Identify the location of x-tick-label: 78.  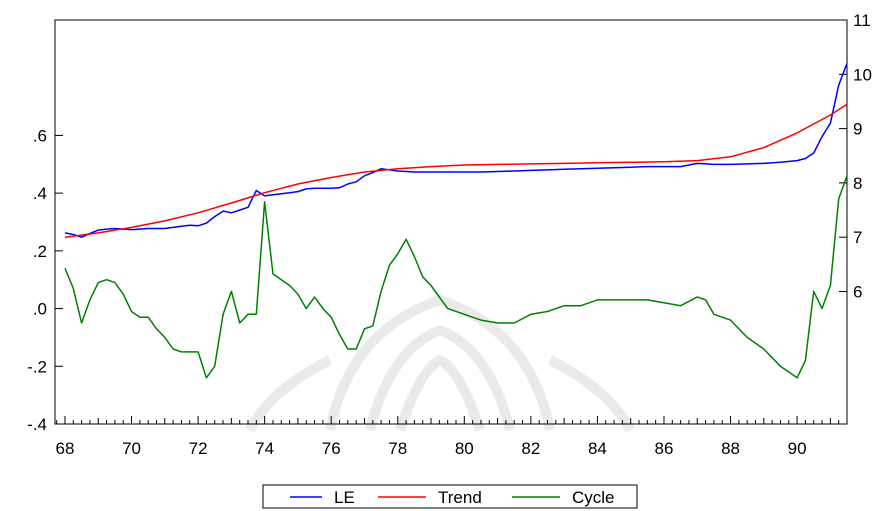
(397, 448).